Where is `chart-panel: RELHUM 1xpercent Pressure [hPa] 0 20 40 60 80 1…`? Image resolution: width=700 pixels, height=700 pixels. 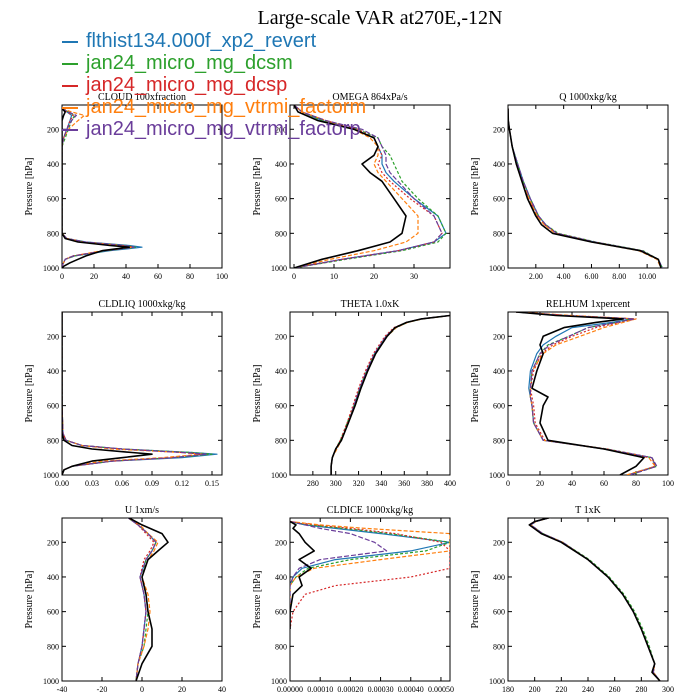
chart-panel: RELHUM 1xpercent Pressure [hPa] 0 20 40 60 80 1… is located at coordinates (572, 393).